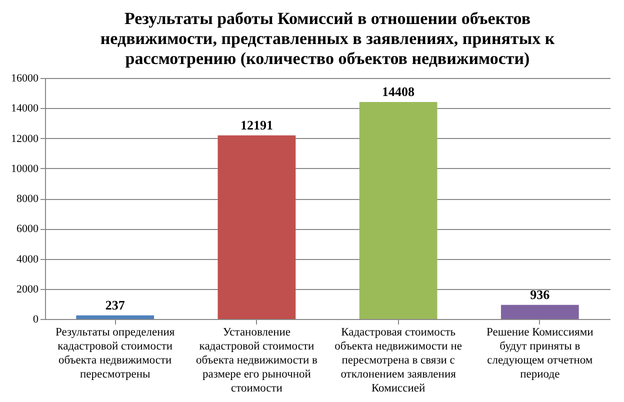 The image size is (624, 402). What do you see at coordinates (540, 294) in the screenshot?
I see `data-label: 936` at bounding box center [540, 294].